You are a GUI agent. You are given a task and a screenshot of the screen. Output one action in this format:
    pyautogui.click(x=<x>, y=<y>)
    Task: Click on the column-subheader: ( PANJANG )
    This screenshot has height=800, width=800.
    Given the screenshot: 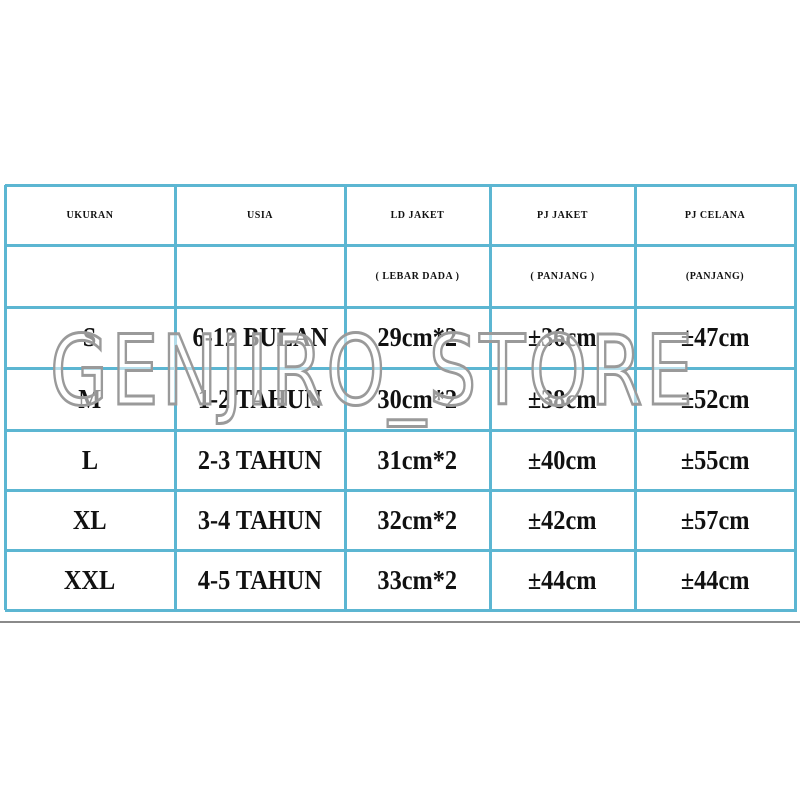 What is the action you would take?
    pyautogui.click(x=562, y=276)
    